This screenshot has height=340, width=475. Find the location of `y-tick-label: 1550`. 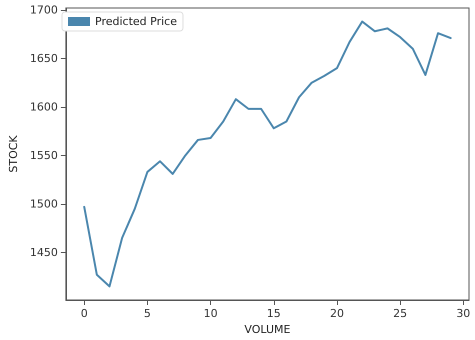

y-tick-label: 1550 is located at coordinates (44, 155).